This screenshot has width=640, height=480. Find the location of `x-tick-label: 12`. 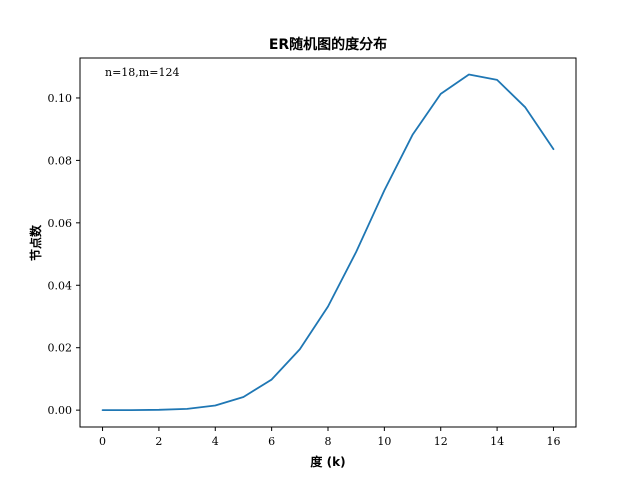

x-tick-label: 12 is located at coordinates (441, 441).